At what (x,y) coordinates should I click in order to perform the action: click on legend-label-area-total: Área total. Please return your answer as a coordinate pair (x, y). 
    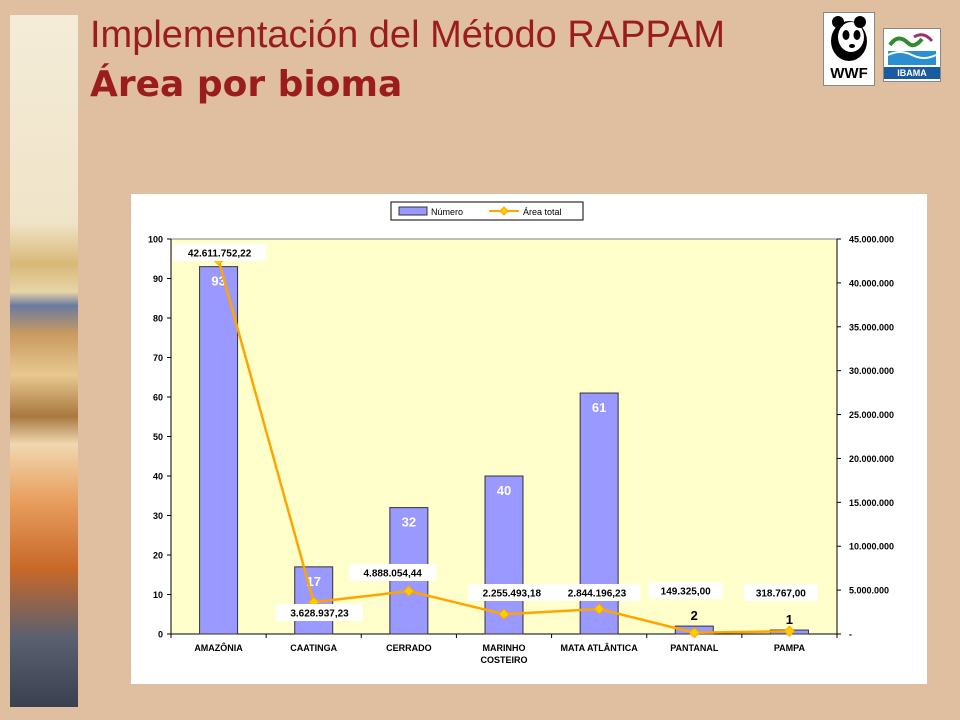
    Looking at the image, I should click on (542, 212).